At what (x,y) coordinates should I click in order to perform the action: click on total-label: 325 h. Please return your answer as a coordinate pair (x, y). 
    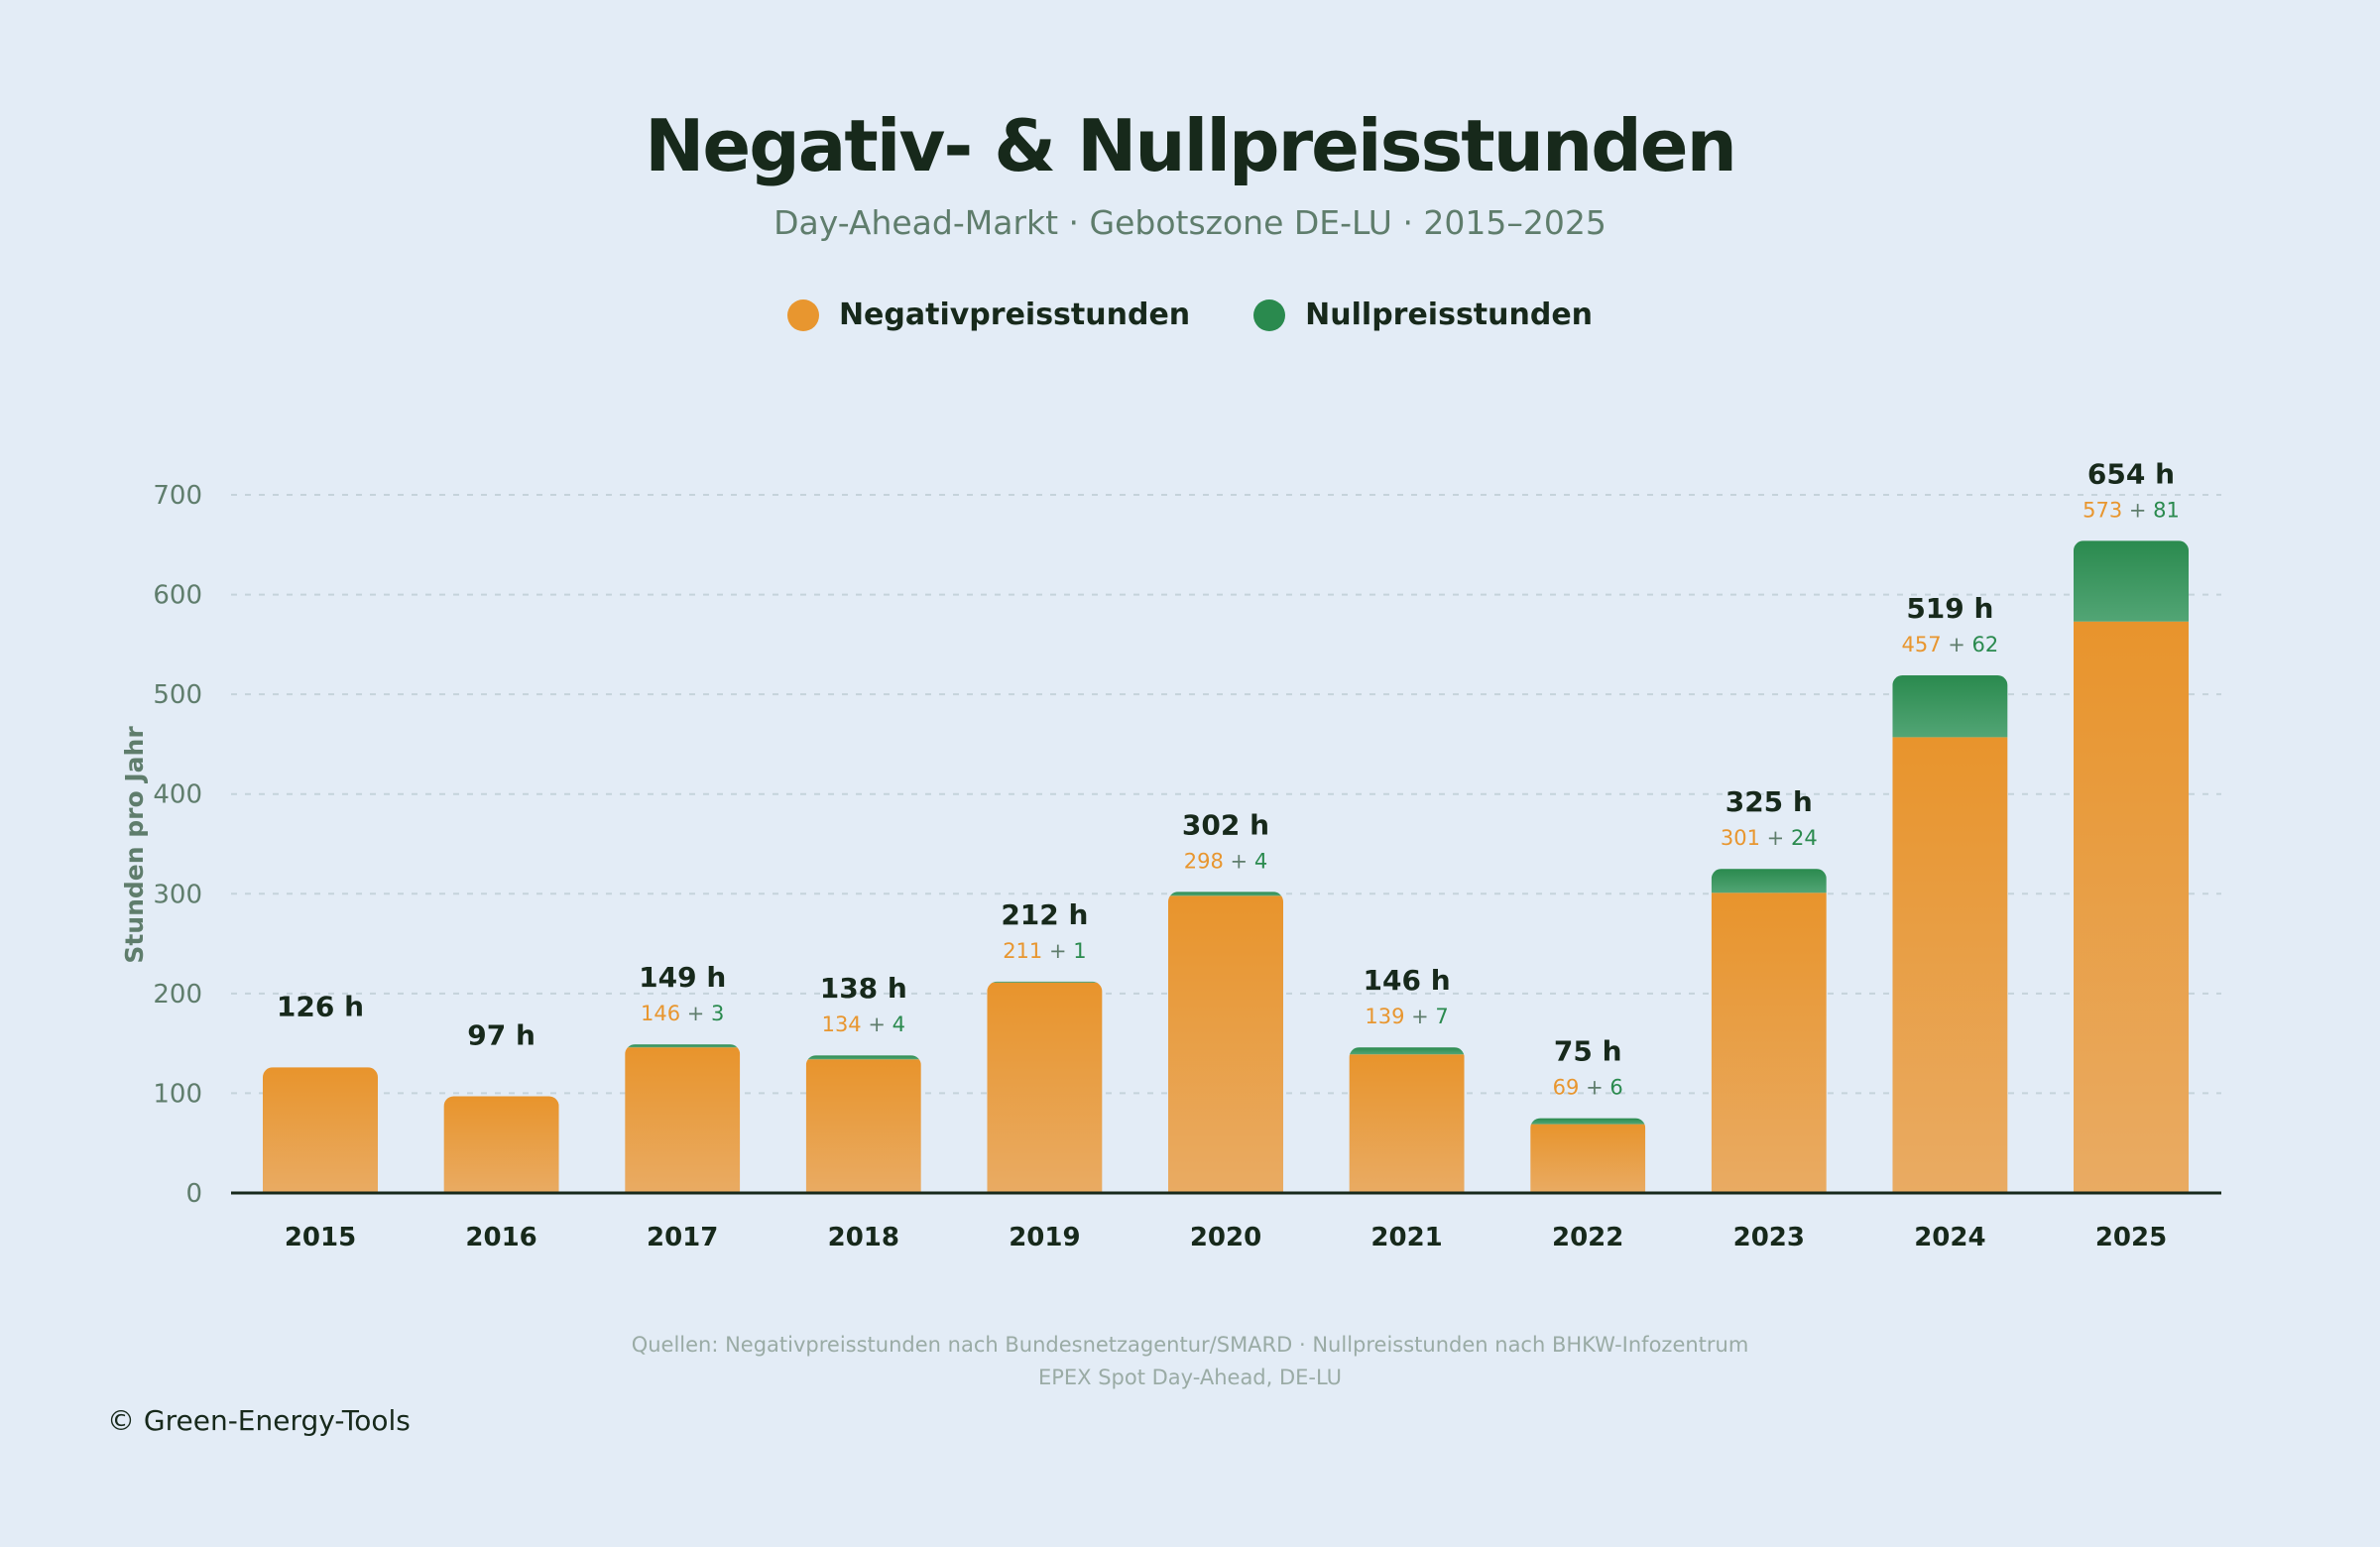
    Looking at the image, I should click on (1769, 801).